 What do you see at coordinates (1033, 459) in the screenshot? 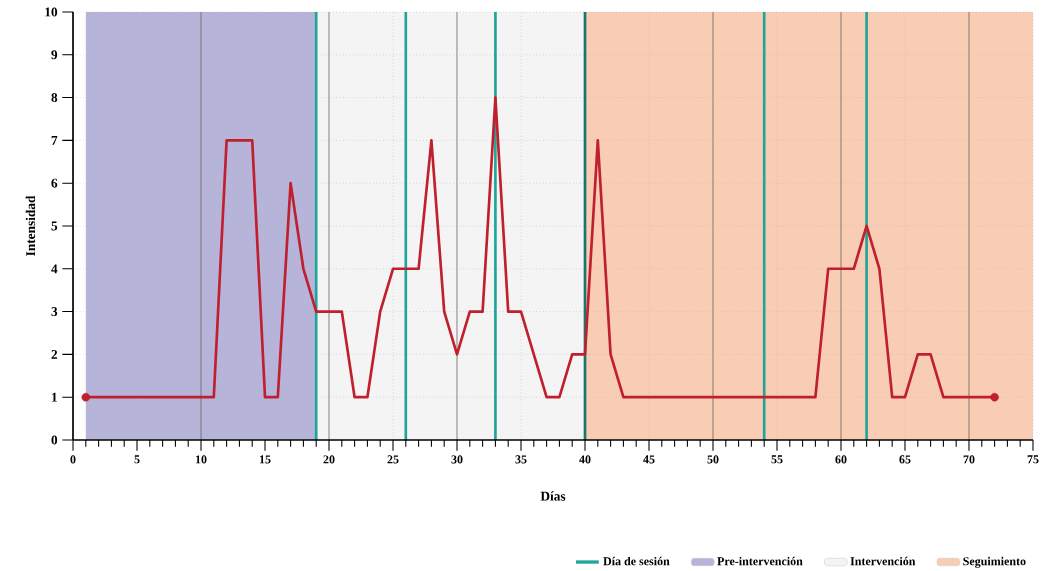
I see `x-tick-label: 75` at bounding box center [1033, 459].